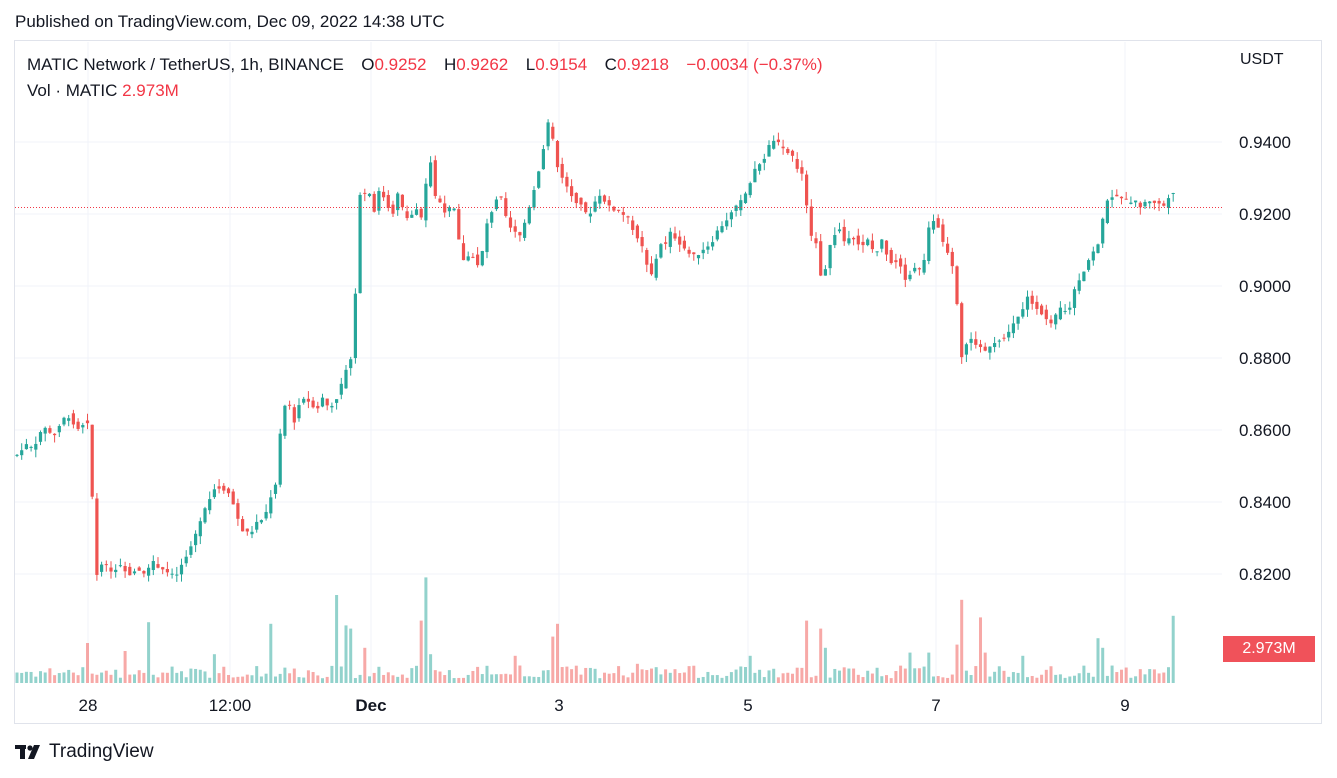 This screenshot has height=778, width=1337. Describe the element at coordinates (103, 91) in the screenshot. I see `volume-legend: Vol · MATIC 2.973M` at that location.